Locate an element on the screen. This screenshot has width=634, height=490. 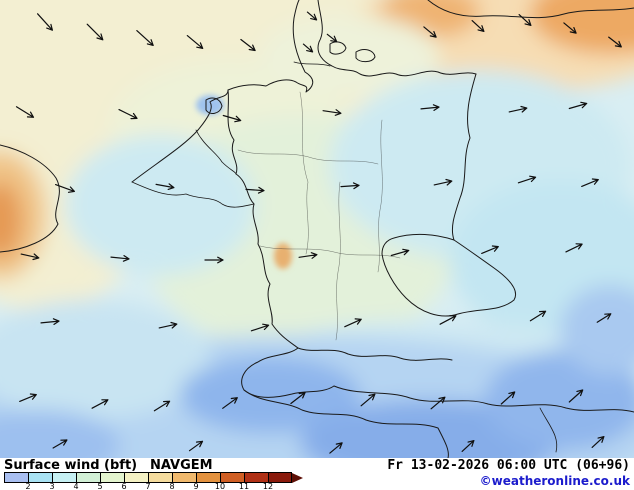
beaufort-legend is located at coordinates (153, 477).